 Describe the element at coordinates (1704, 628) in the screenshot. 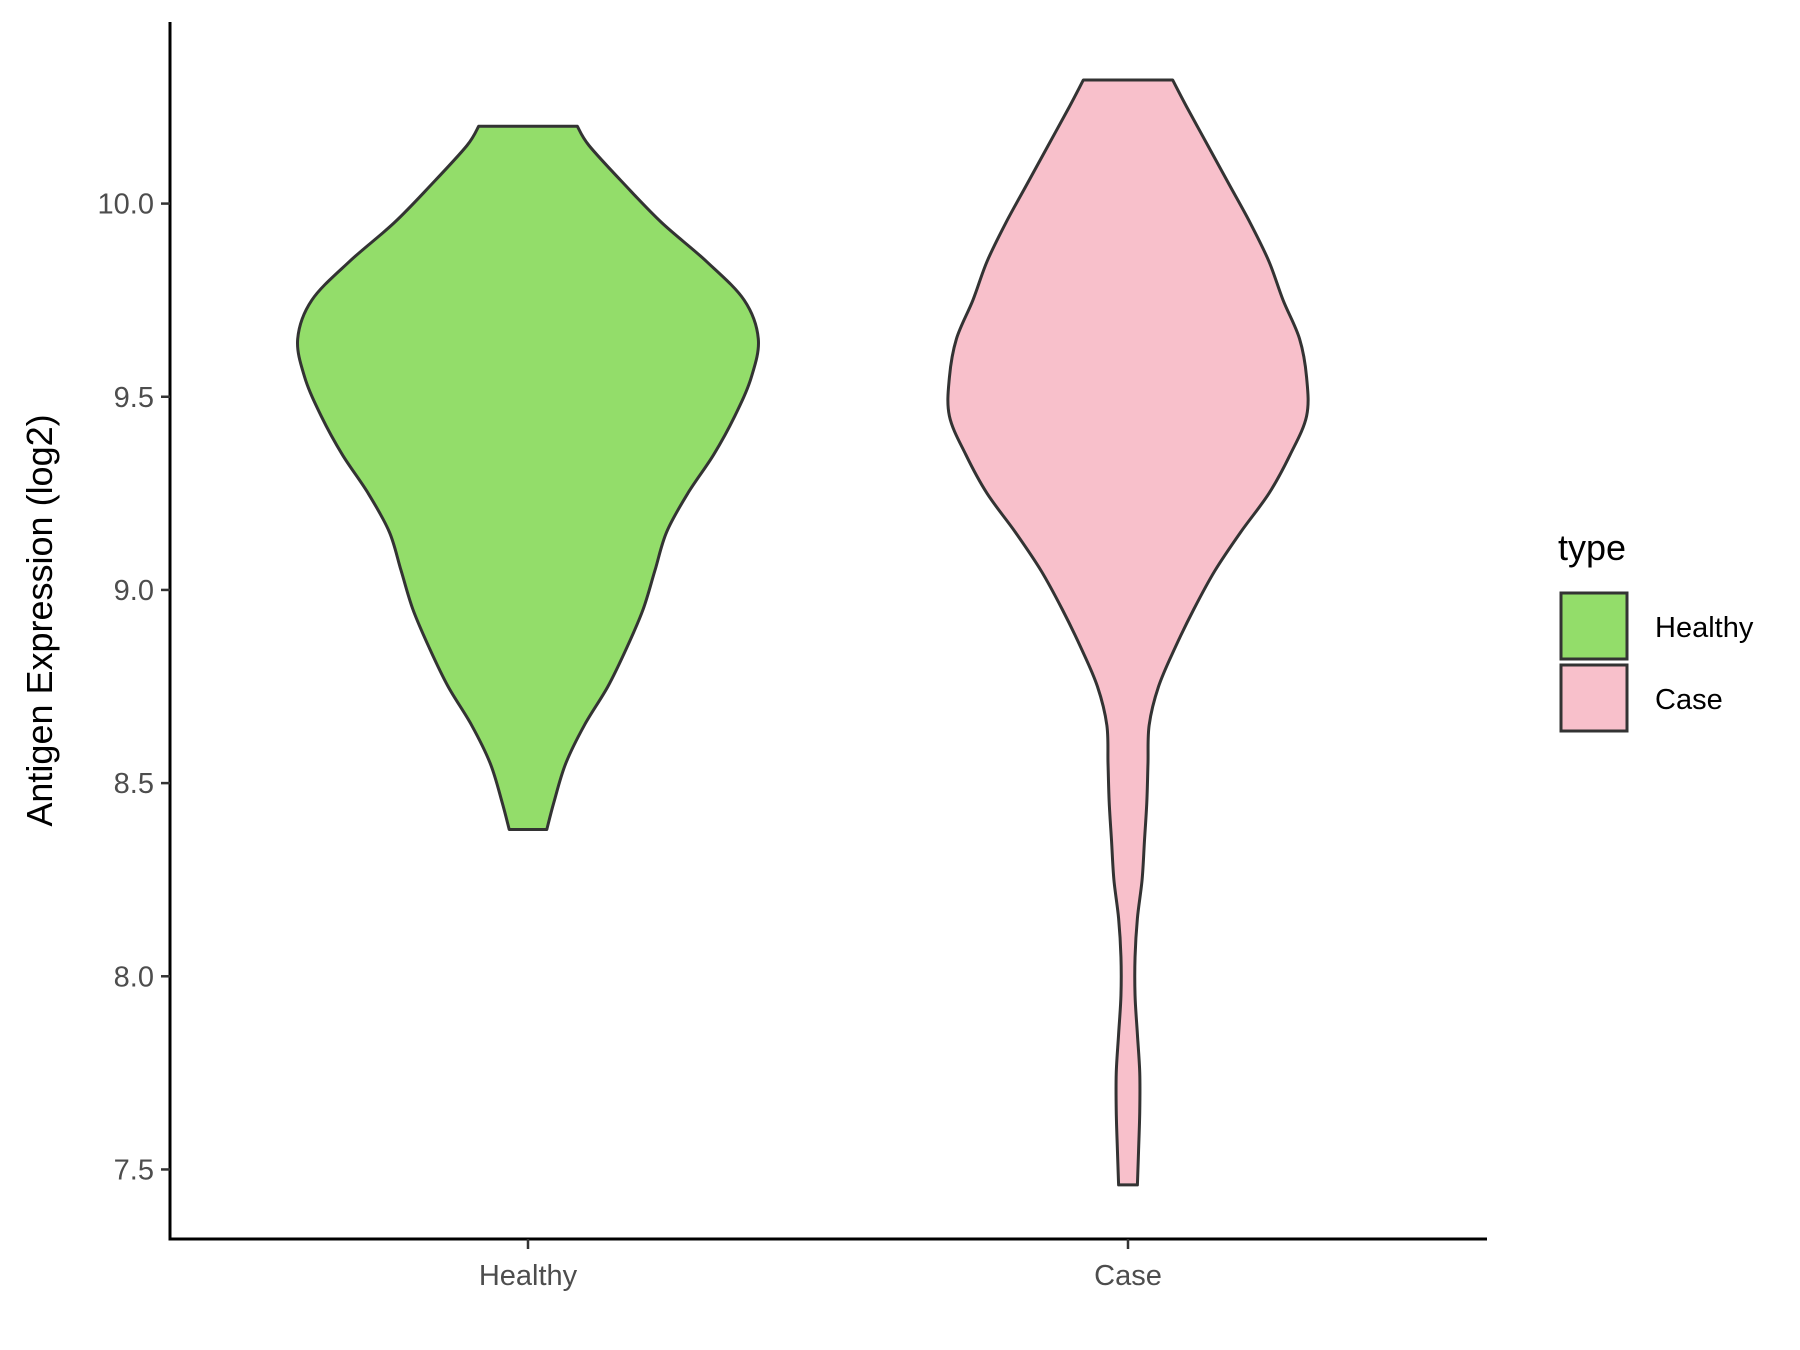

I see `legend-label-healthy: Healthy` at that location.